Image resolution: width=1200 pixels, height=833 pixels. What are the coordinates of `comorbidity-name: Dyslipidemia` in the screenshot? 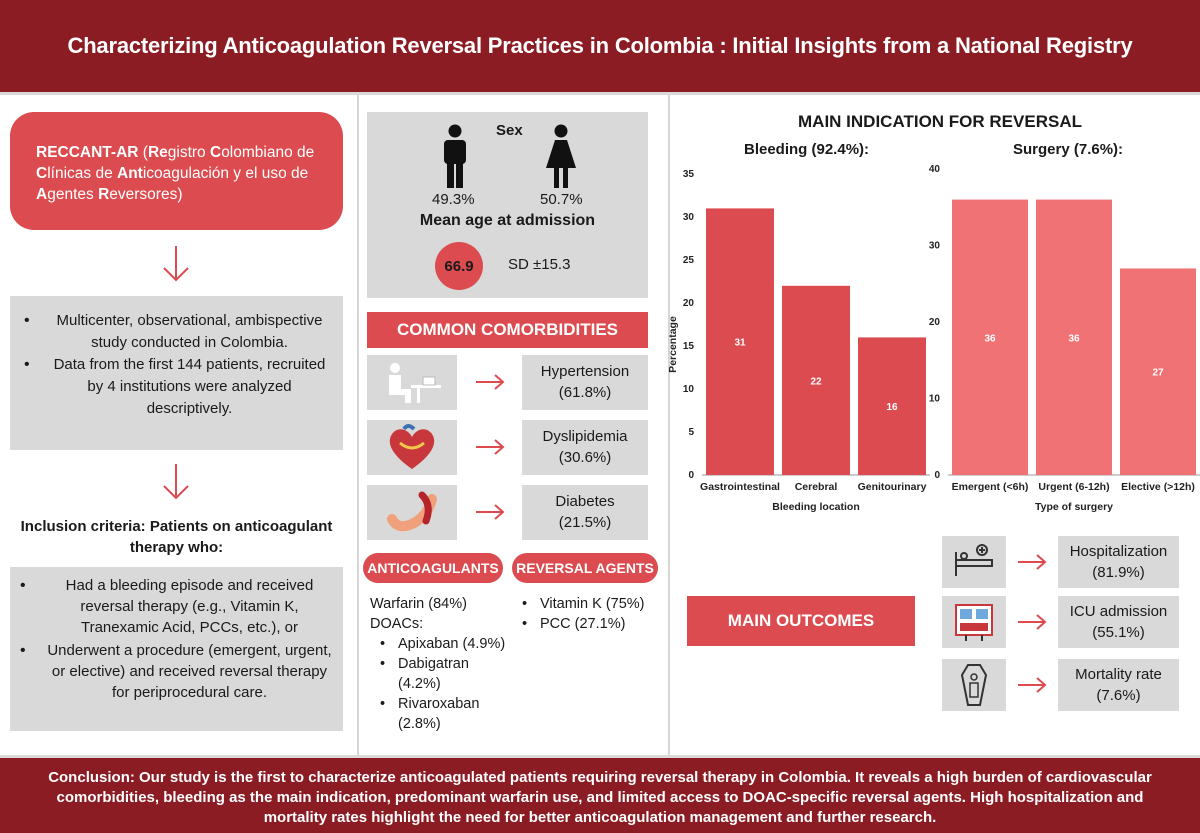 It's located at (585, 436).